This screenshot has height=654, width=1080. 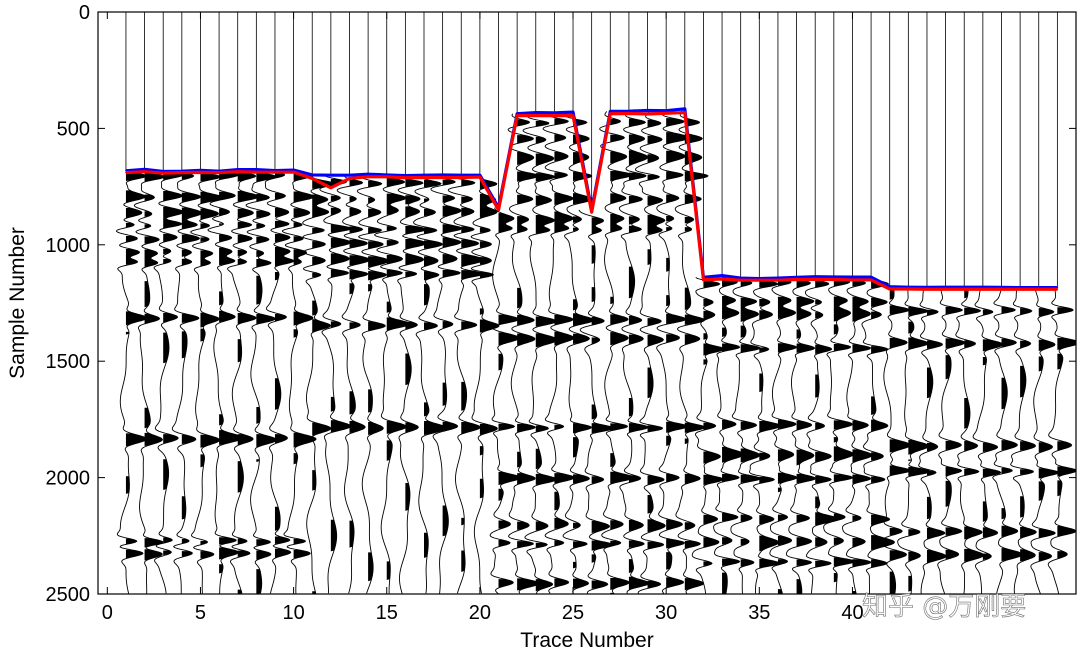 I want to click on trace-2-fill, so click(x=154, y=367).